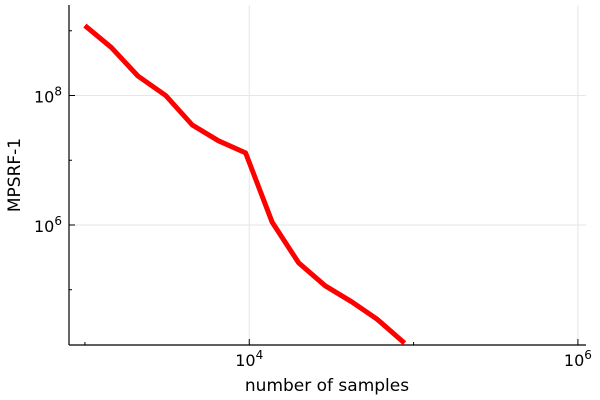 Image resolution: width=600 pixels, height=400 pixels. Describe the element at coordinates (578, 359) in the screenshot. I see `x-tick-label: 10⁶` at that location.